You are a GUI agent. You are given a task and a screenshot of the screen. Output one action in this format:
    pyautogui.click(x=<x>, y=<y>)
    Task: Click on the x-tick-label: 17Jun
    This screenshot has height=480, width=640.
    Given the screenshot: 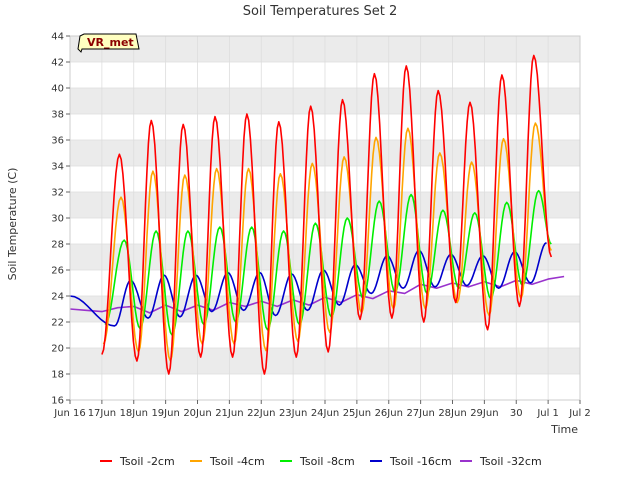 What is the action you would take?
    pyautogui.click(x=102, y=413)
    